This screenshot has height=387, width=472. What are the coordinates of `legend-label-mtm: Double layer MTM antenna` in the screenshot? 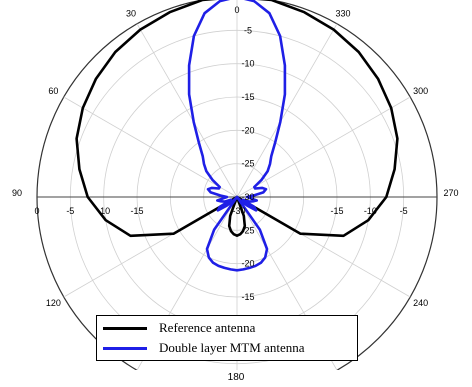 It's located at (232, 347).